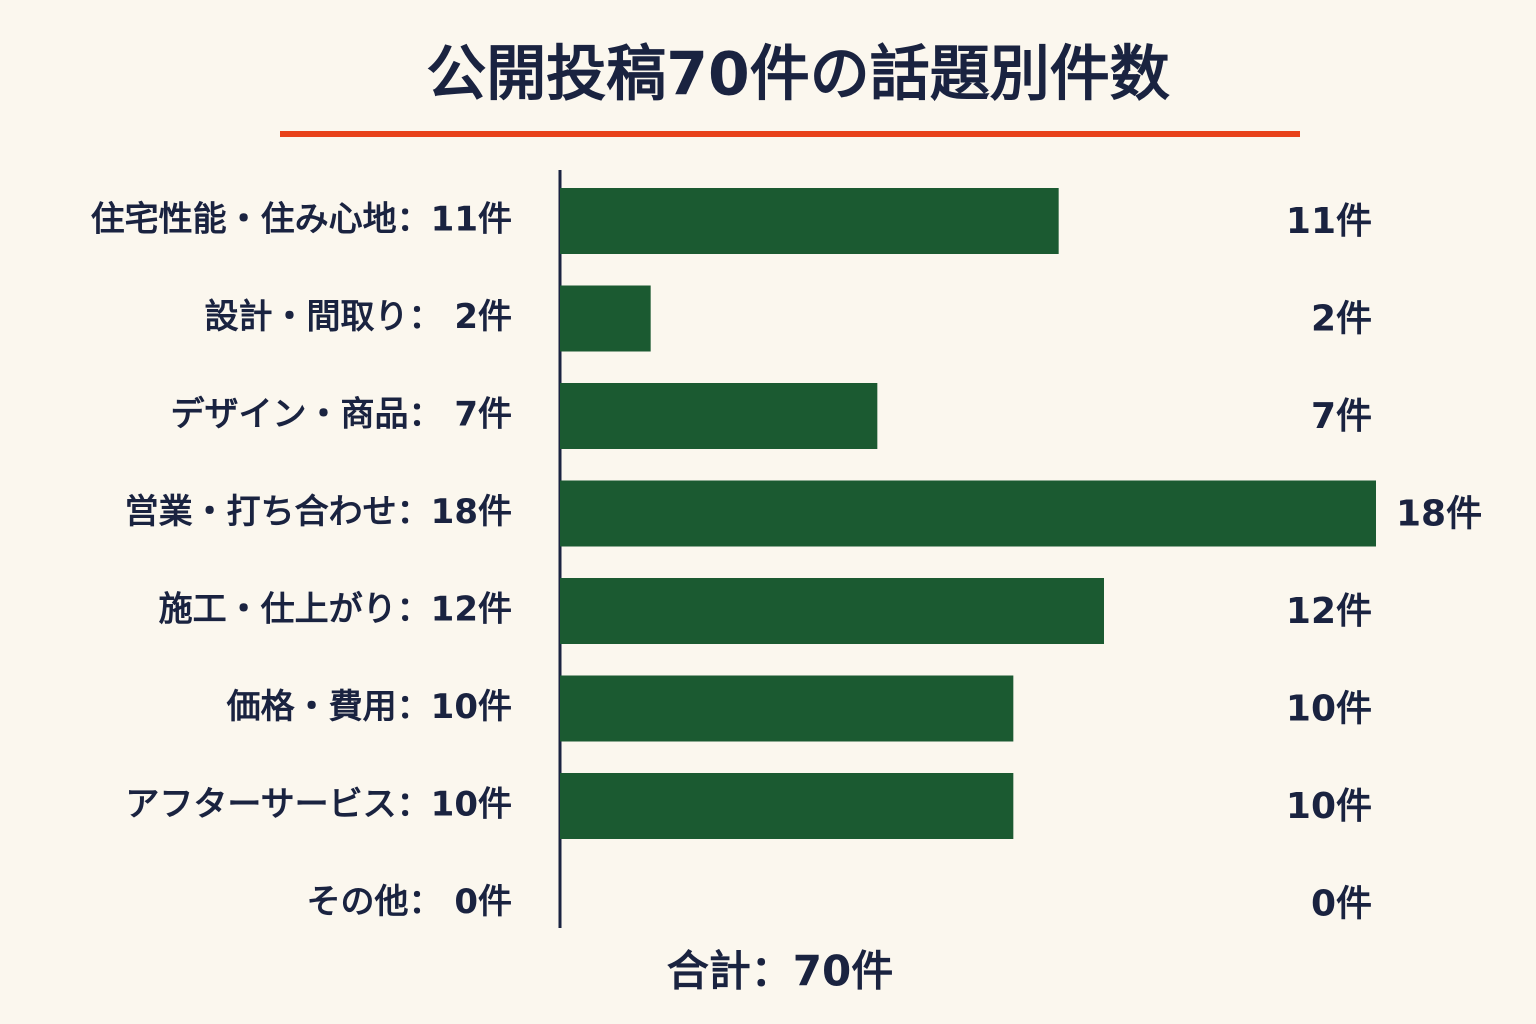 The image size is (1536, 1024). Describe the element at coordinates (359, 317) in the screenshot. I see `category-label: 設計・間取り： 2件` at that location.